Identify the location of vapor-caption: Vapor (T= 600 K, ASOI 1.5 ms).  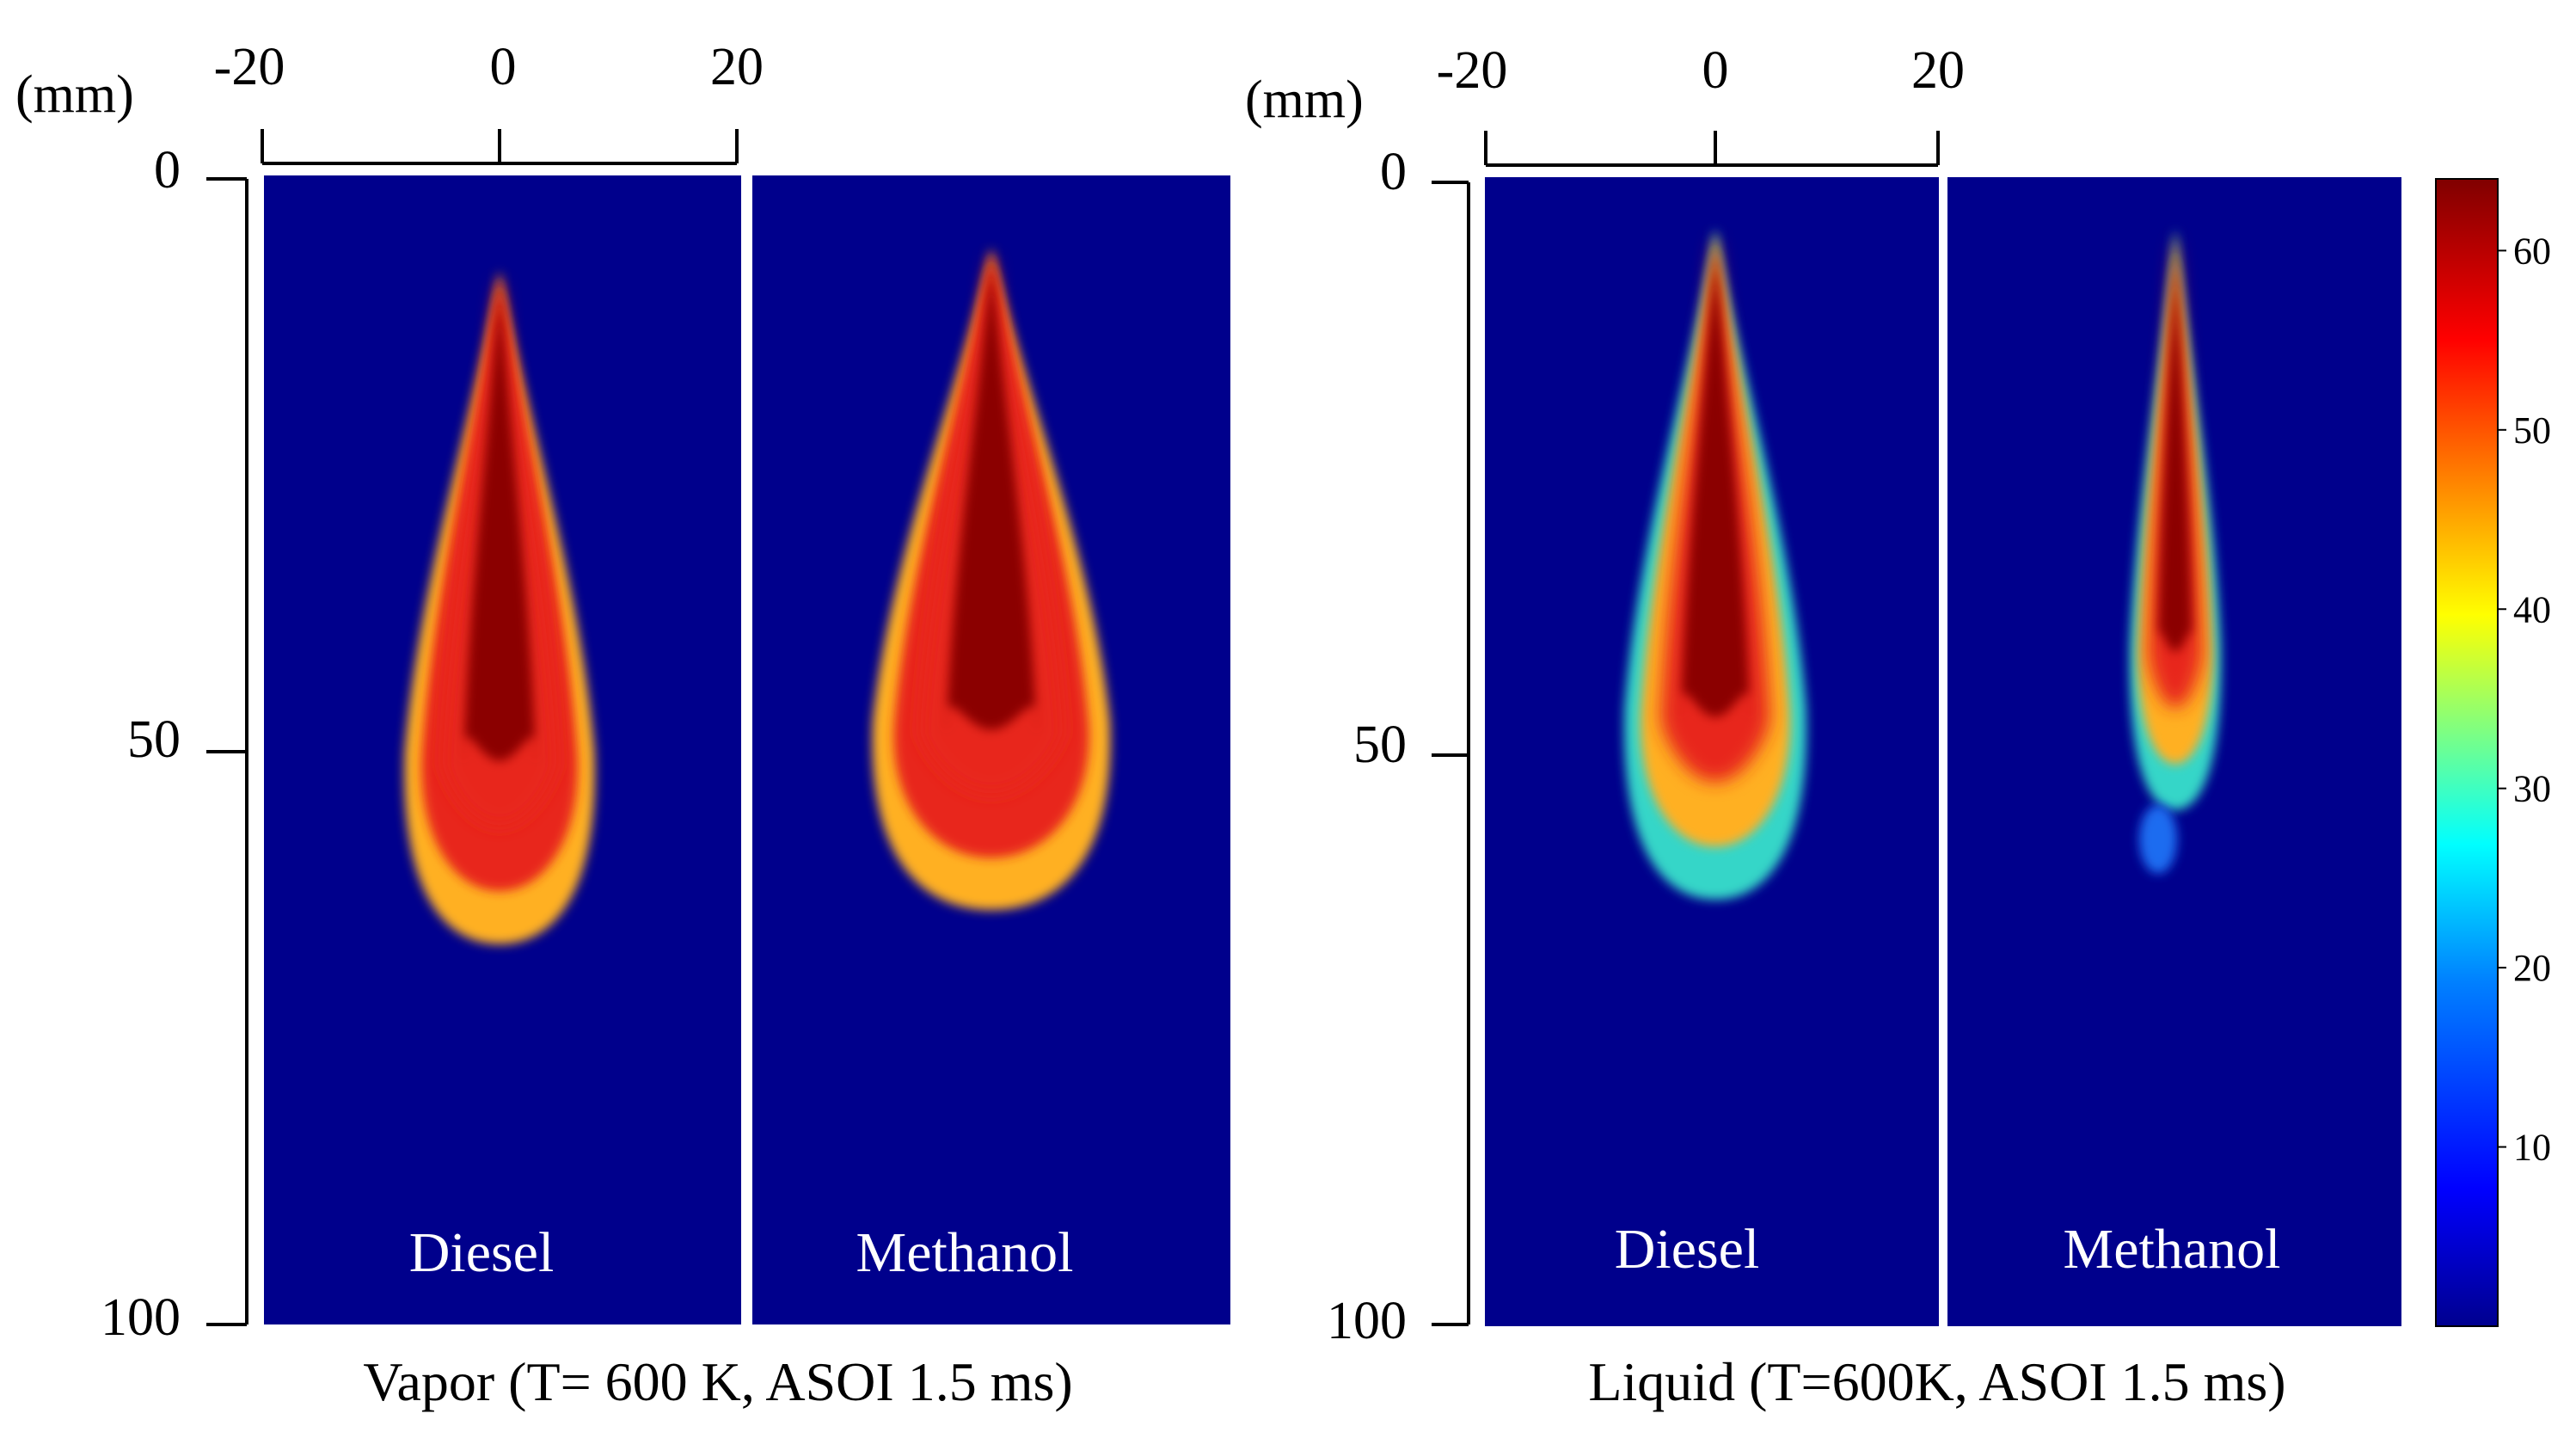
(717, 1381).